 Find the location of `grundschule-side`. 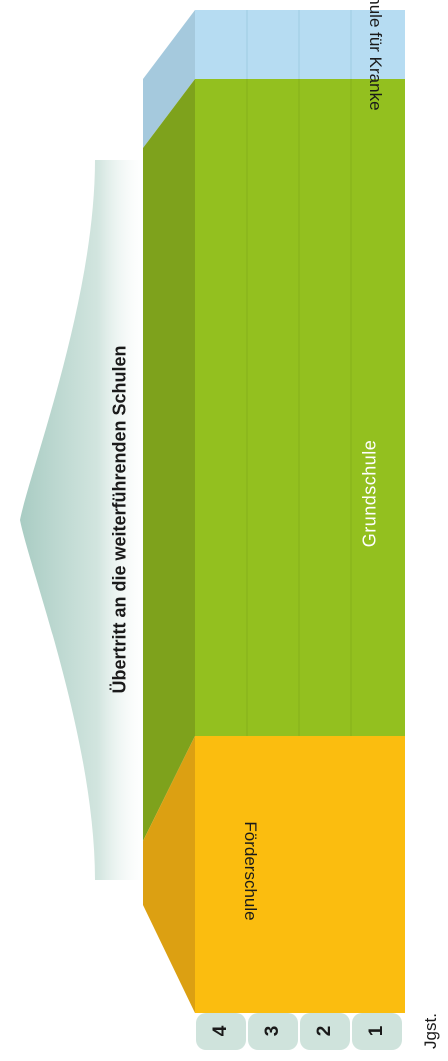

grundschule-side is located at coordinates (169, 460).